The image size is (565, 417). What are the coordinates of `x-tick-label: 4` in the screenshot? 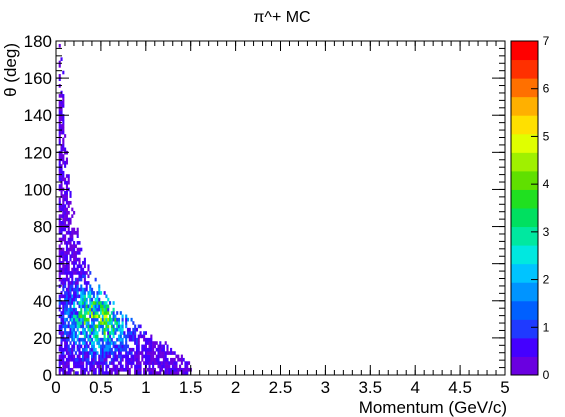 It's located at (414, 387).